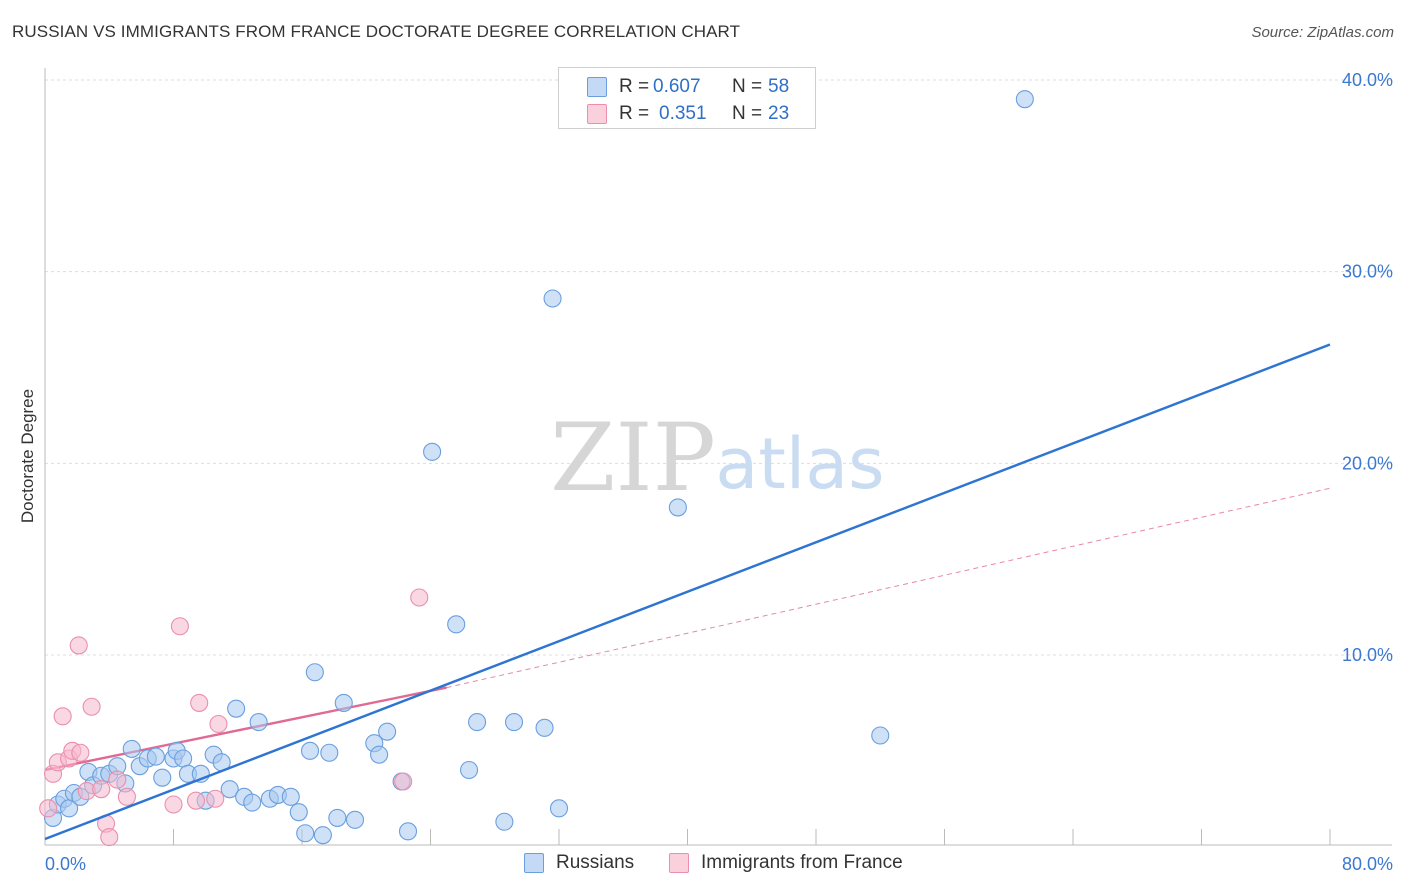 The width and height of the screenshot is (1406, 892). What do you see at coordinates (1367, 463) in the screenshot?
I see `y-tick-label: 20.0%` at bounding box center [1367, 463].